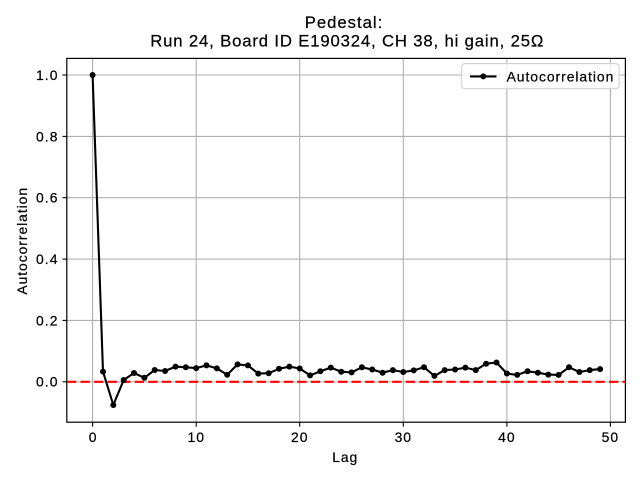 The width and height of the screenshot is (640, 480). What do you see at coordinates (47, 75) in the screenshot?
I see `svg-text: 1.0` at bounding box center [47, 75].